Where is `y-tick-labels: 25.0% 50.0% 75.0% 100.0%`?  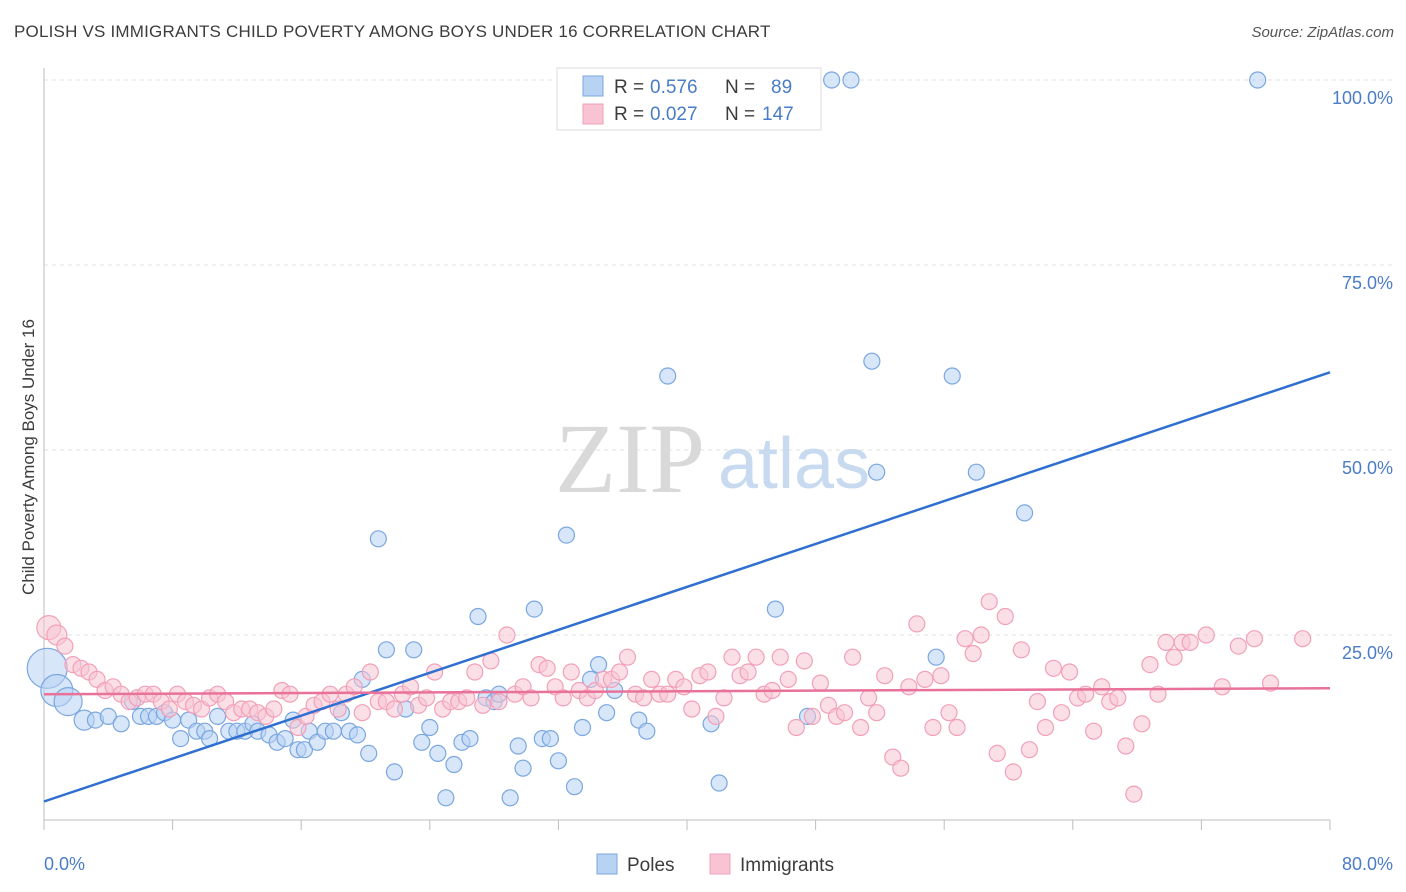 y-tick-labels: 25.0% 50.0% 75.0% 100.0% is located at coordinates (1362, 375).